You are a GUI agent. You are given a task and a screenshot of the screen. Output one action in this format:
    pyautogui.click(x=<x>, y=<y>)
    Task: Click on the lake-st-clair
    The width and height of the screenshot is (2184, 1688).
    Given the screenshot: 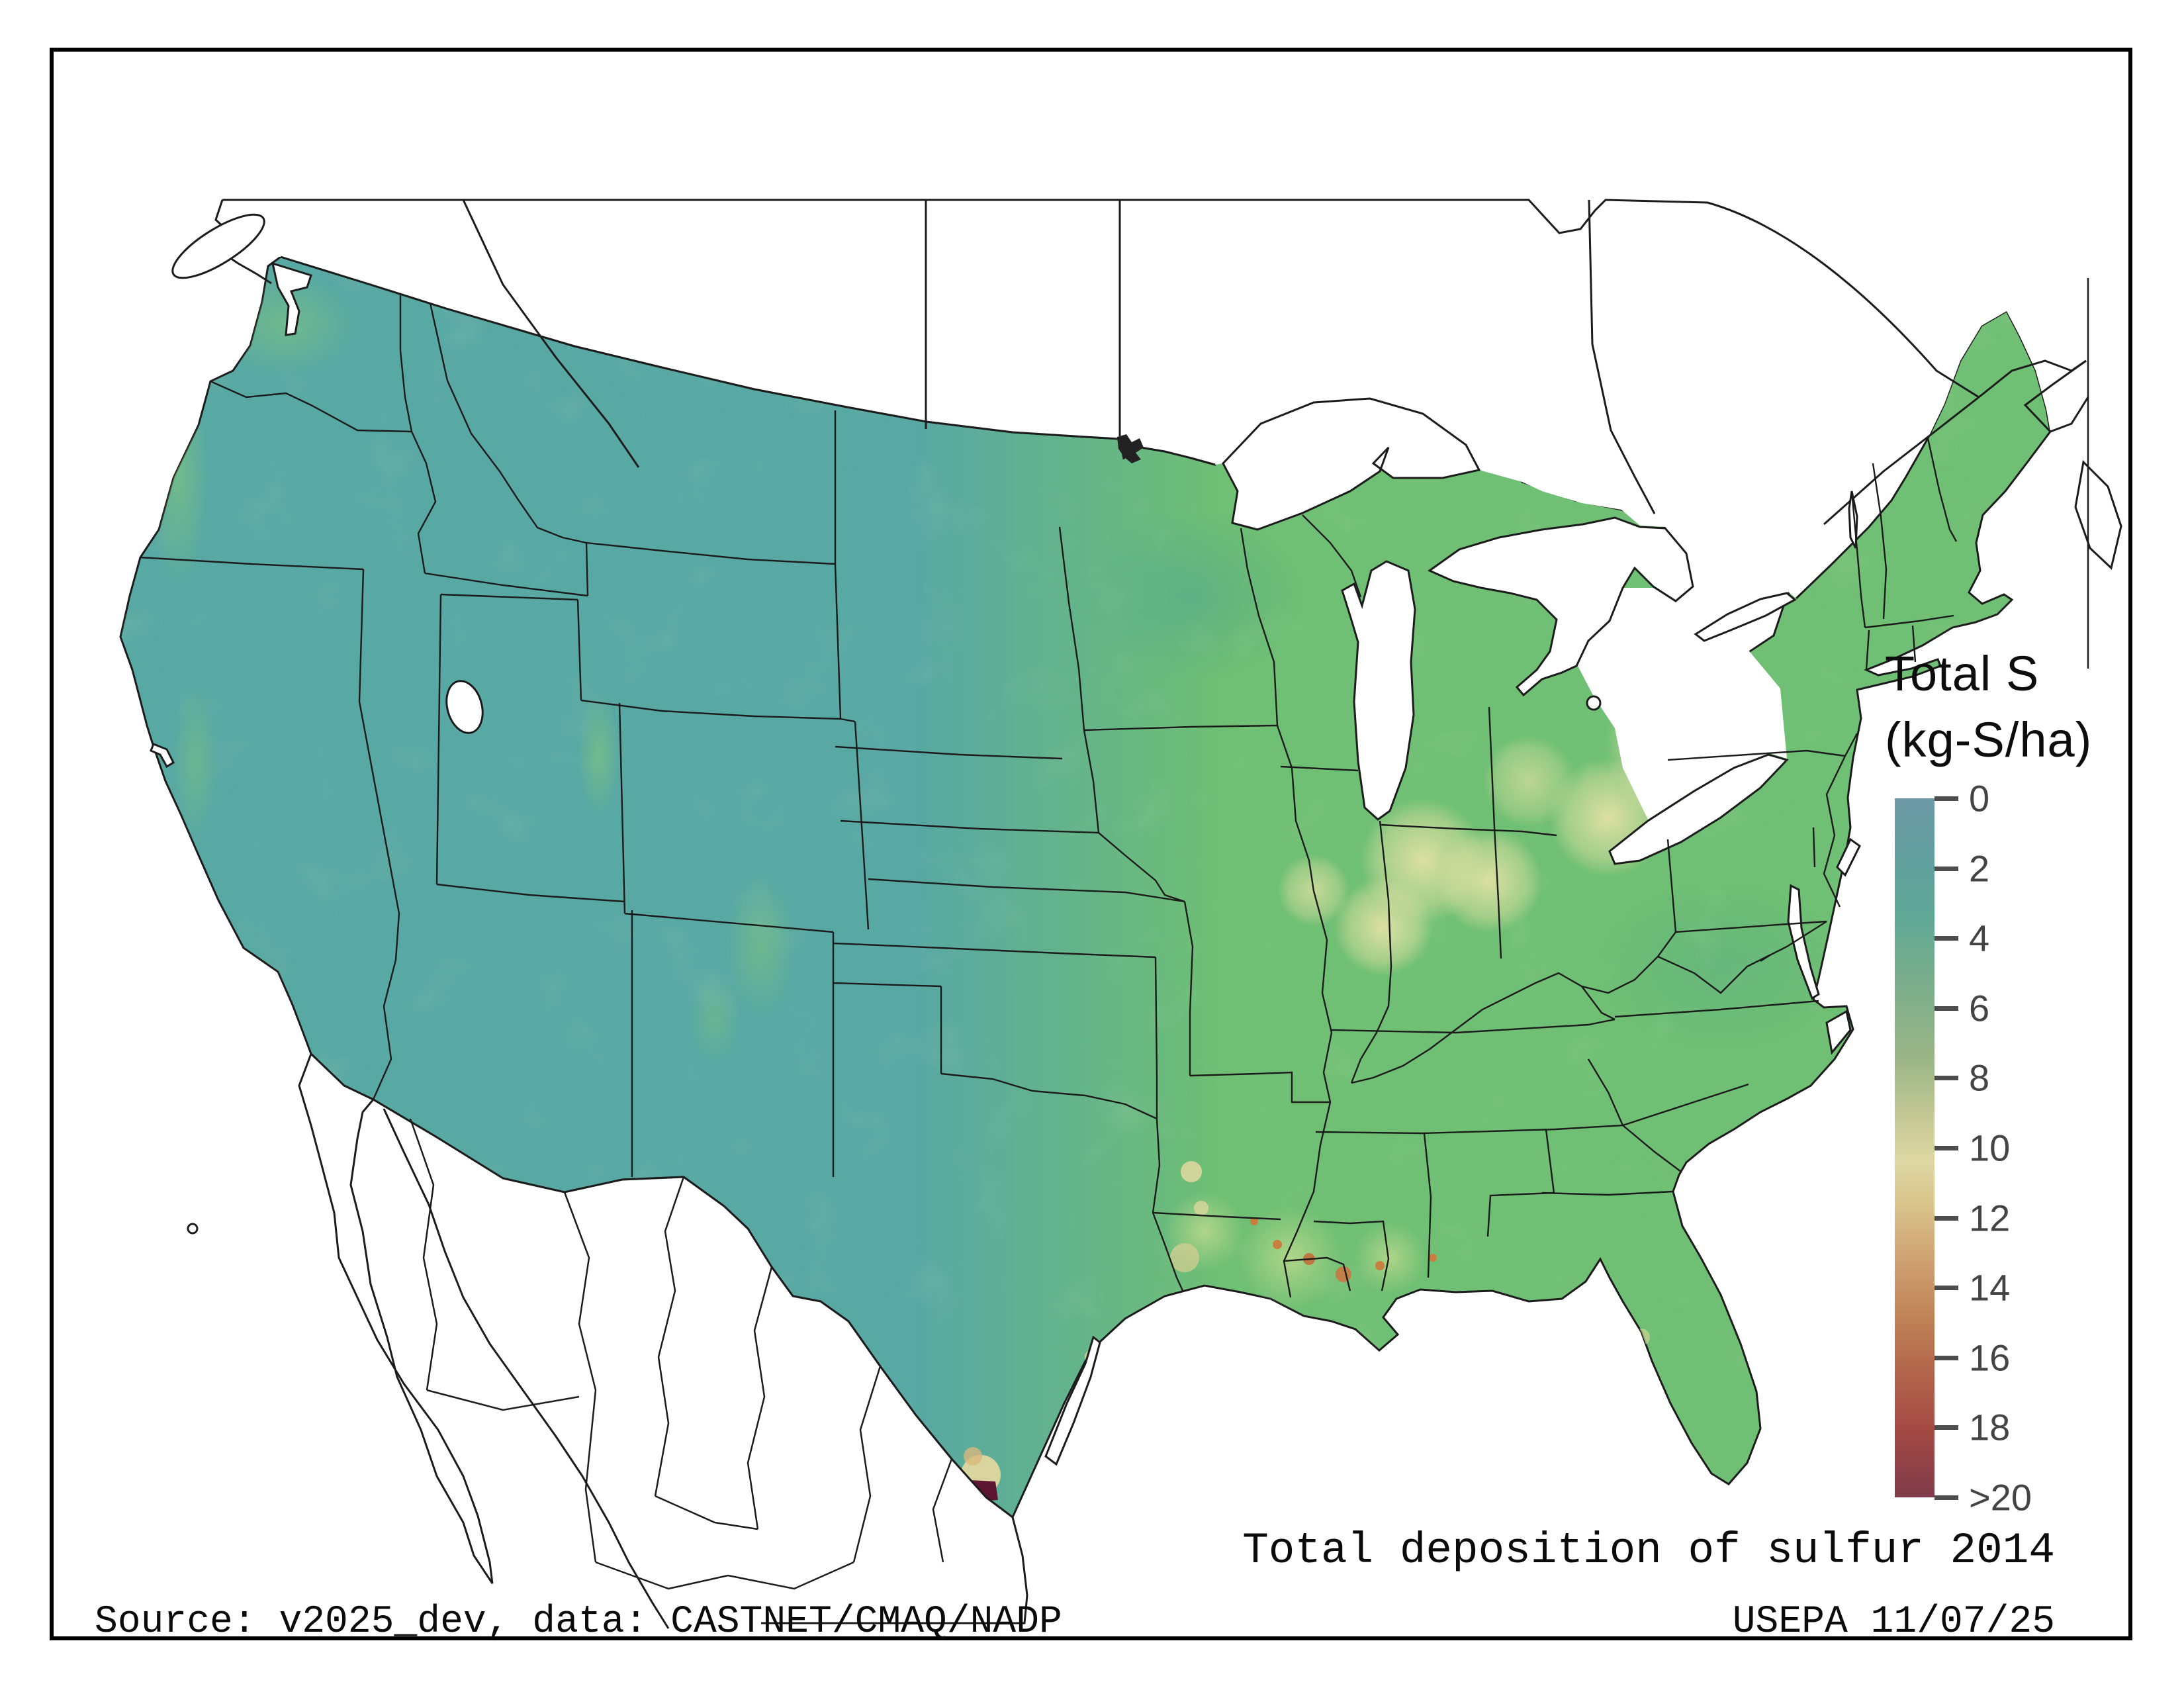 What is the action you would take?
    pyautogui.click(x=1594, y=703)
    